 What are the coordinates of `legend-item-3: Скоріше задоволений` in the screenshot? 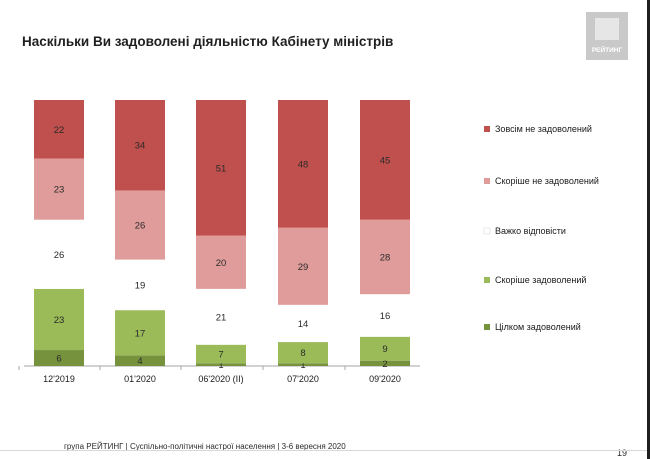 It's located at (535, 280).